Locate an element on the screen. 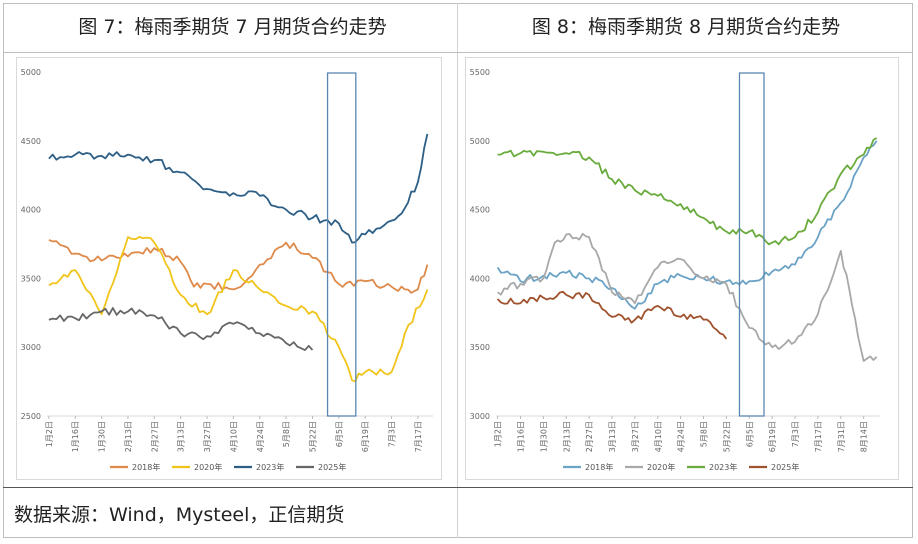 The height and width of the screenshot is (544, 918). title-divider is located at coordinates (458, 52).